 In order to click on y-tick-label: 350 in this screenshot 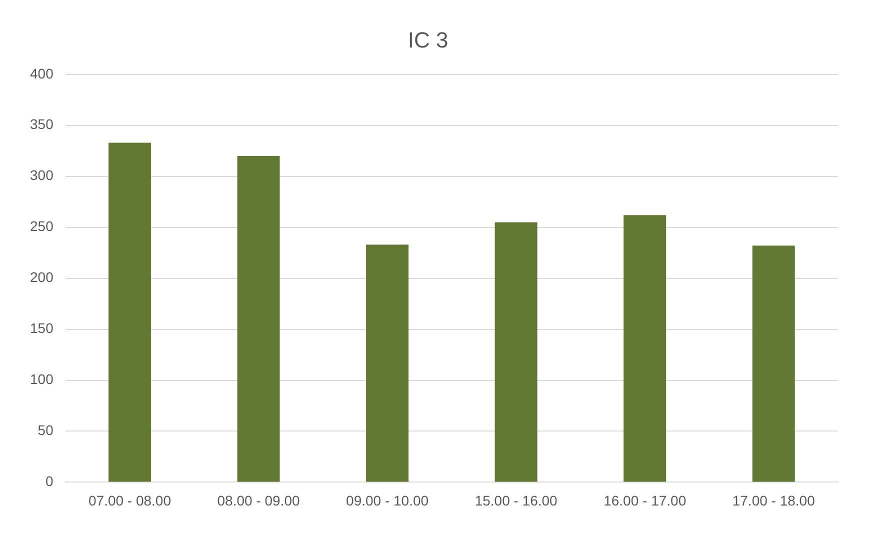, I will do `click(42, 124)`.